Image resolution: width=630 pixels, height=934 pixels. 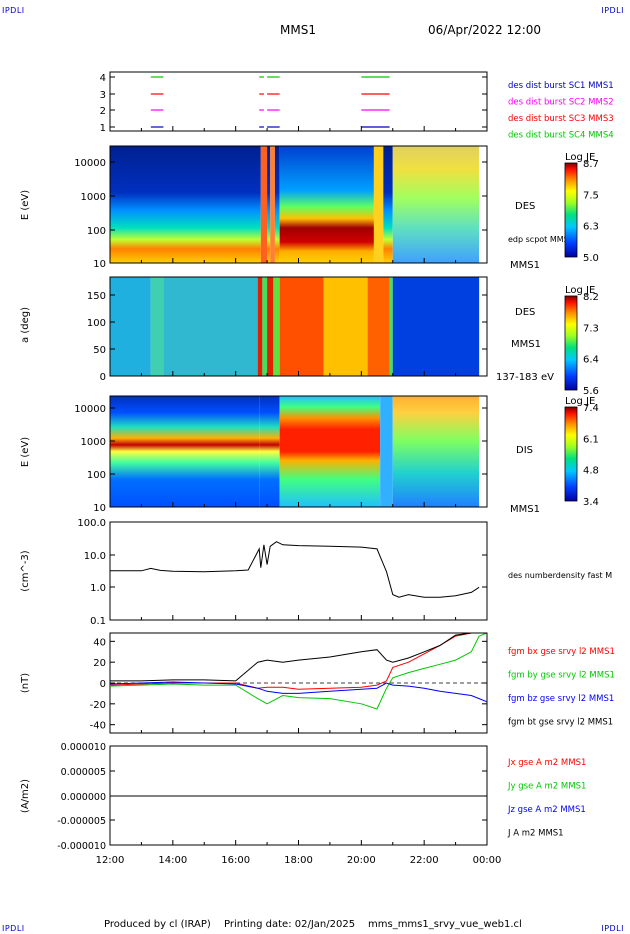 I want to click on des-pitch-colorbar-tick: 5.6, so click(x=591, y=391).